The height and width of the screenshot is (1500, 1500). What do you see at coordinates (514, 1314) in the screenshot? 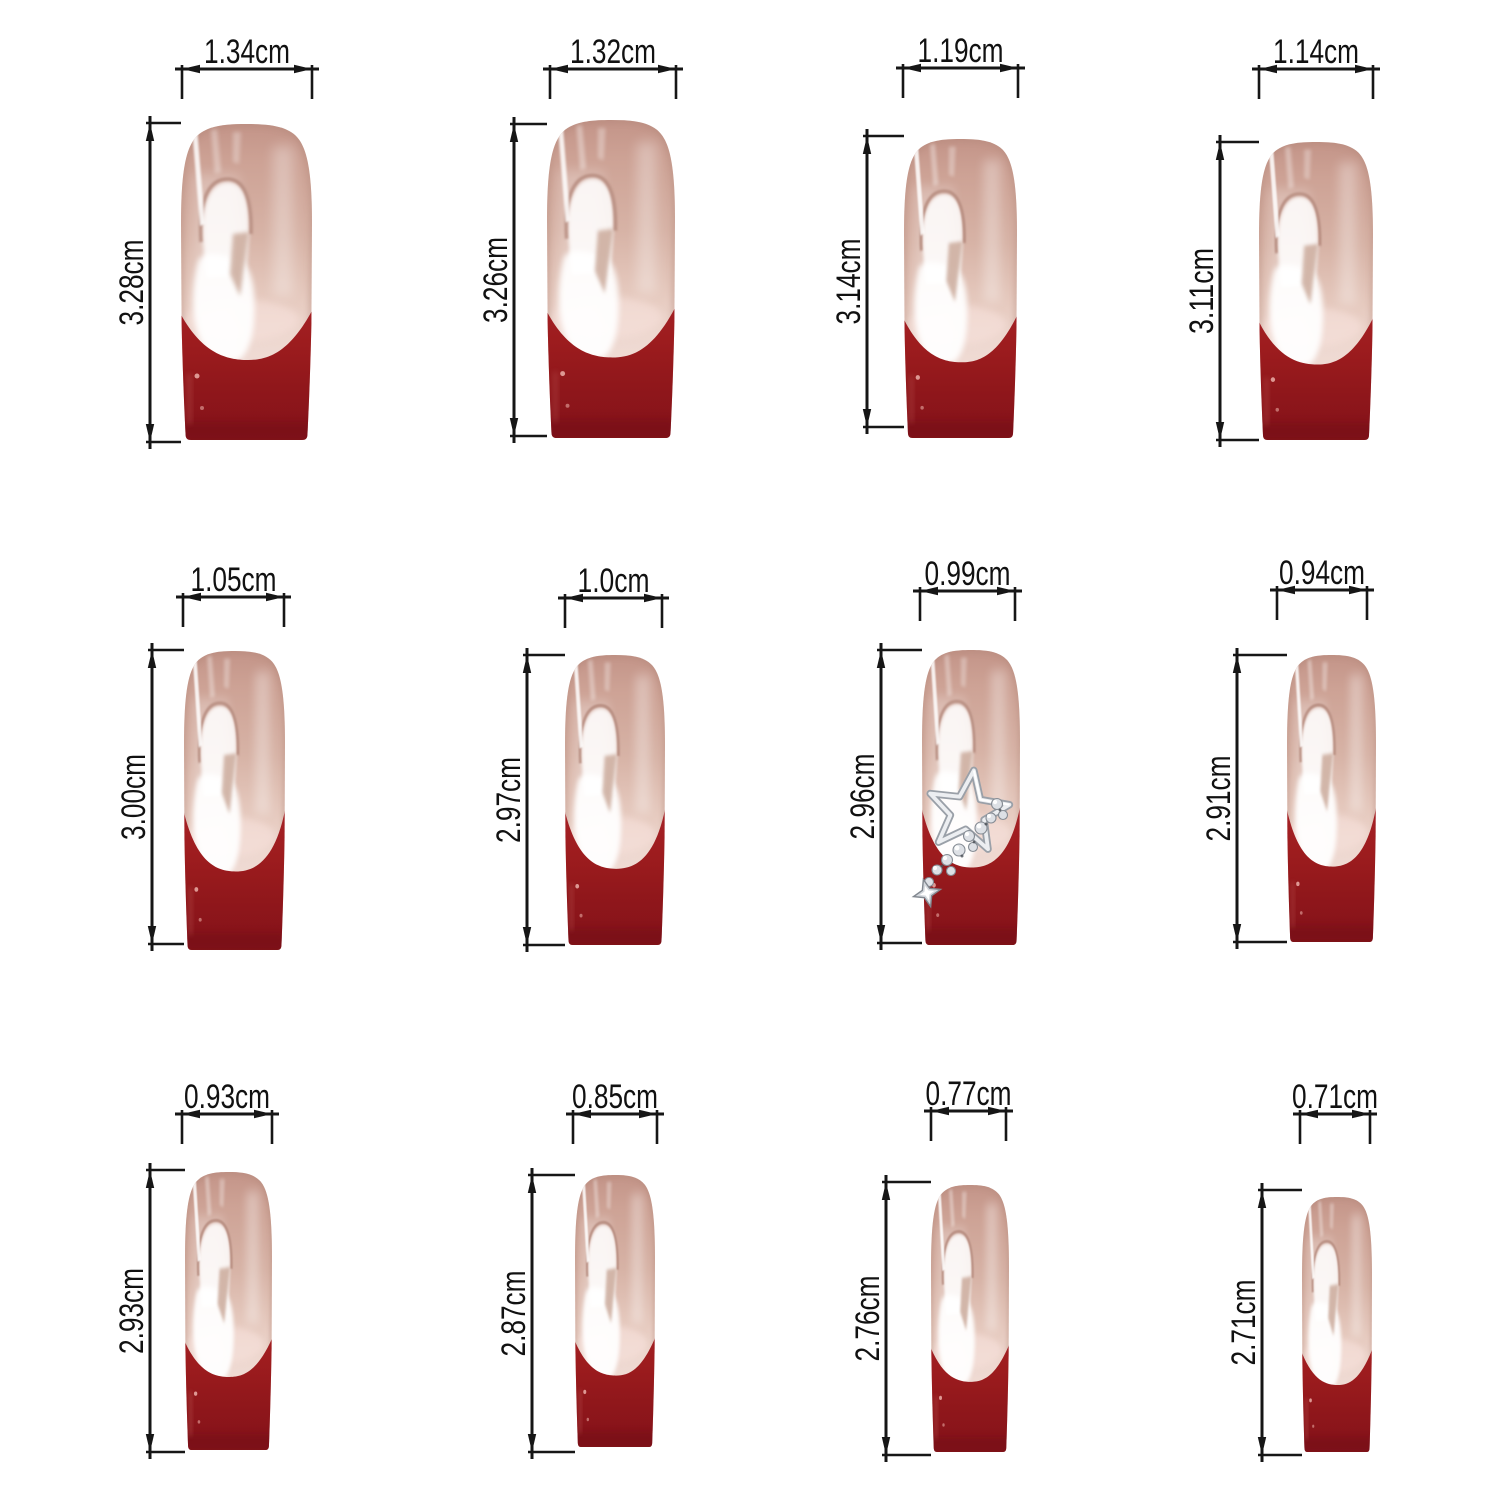
I see `svg-text: 2.87cm` at bounding box center [514, 1314].